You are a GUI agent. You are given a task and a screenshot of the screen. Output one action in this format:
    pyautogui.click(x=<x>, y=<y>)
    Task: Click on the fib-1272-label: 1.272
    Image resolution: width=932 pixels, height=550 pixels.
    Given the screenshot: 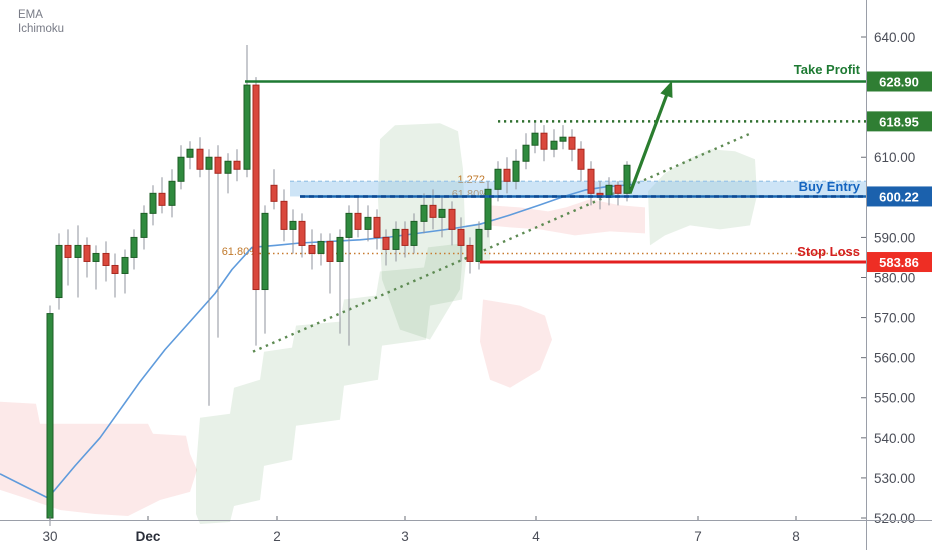 What is the action you would take?
    pyautogui.click(x=471, y=180)
    